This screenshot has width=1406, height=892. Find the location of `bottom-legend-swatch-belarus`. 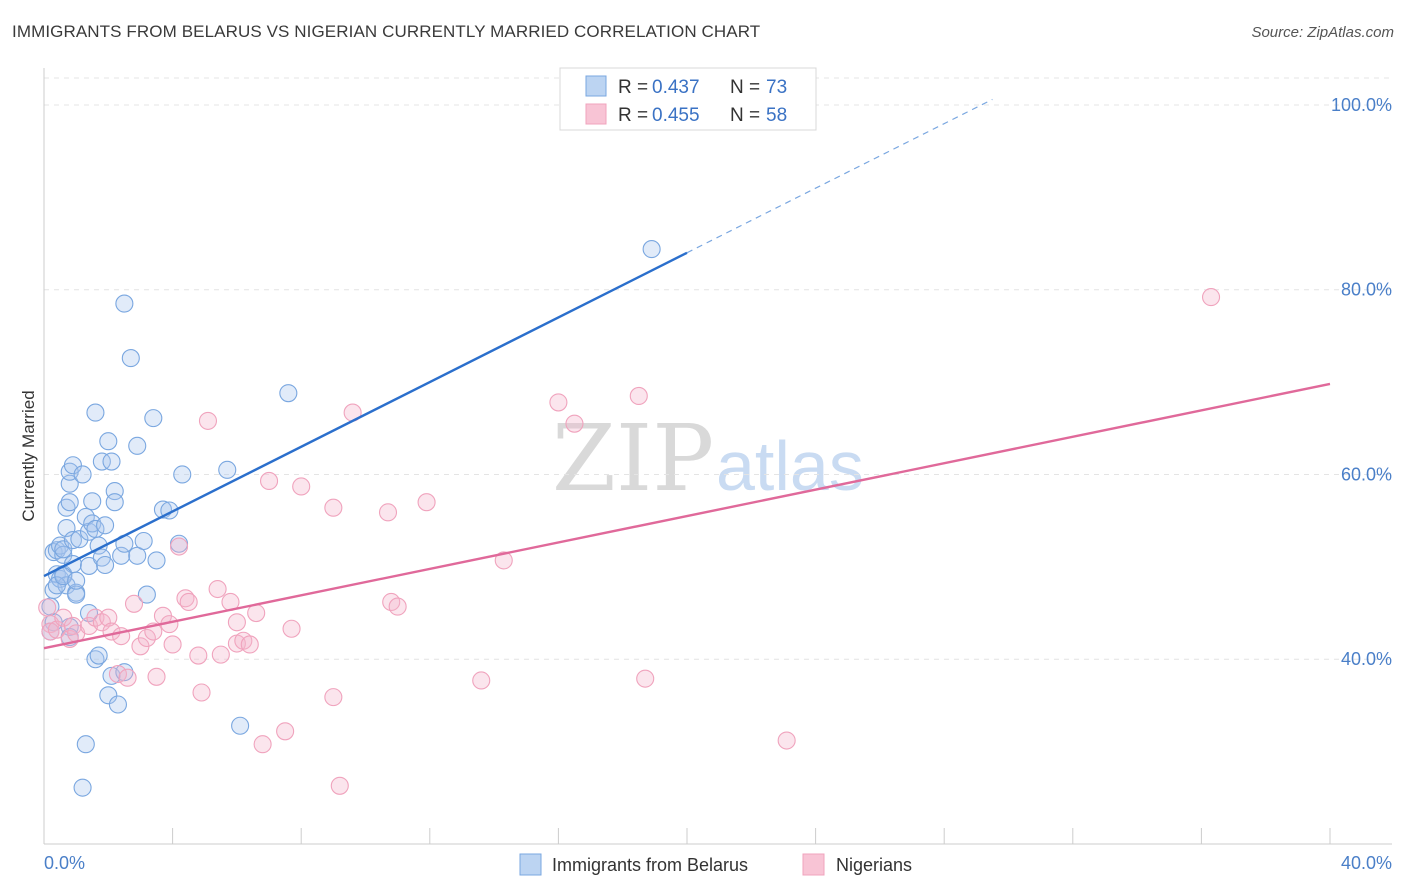

bottom-legend-swatch-belarus is located at coordinates (530, 864).